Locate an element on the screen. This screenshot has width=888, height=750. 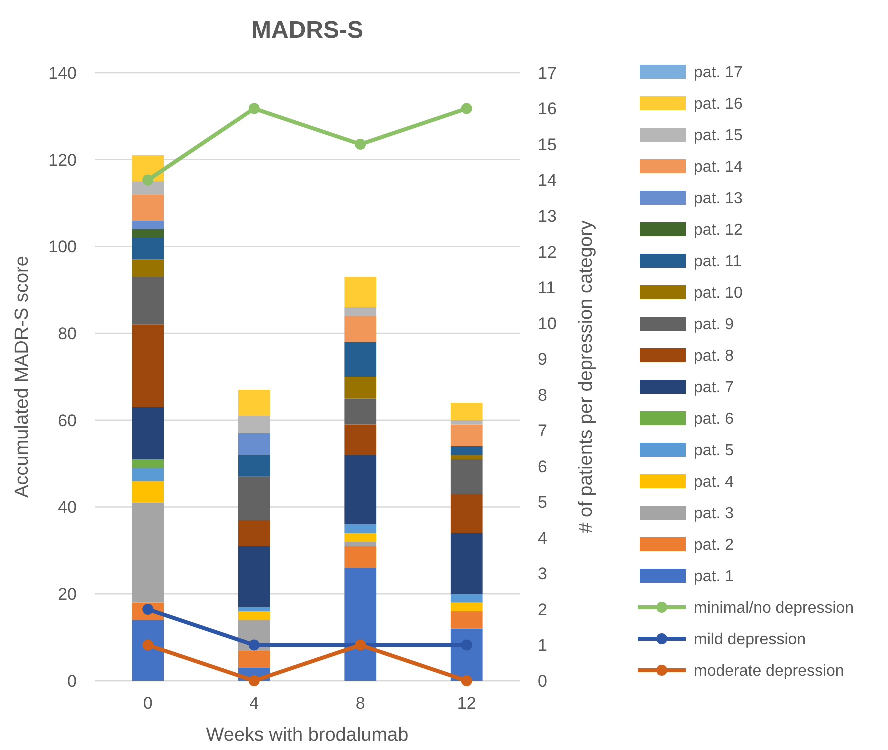
legend-label: pat. 16 is located at coordinates (719, 105).